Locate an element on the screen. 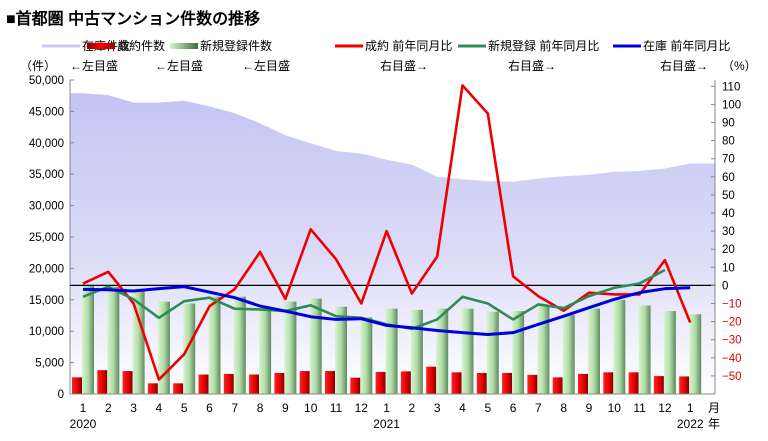 This screenshot has height=441, width=768. right-tick-label: −10 is located at coordinates (732, 305).